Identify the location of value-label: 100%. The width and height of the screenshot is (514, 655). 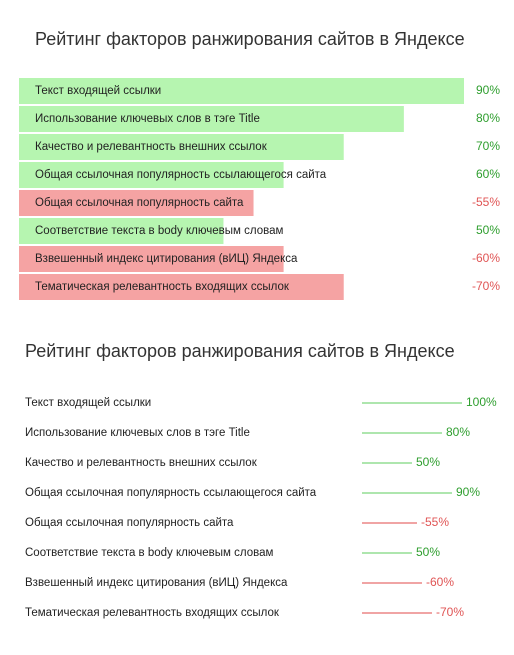
(481, 402).